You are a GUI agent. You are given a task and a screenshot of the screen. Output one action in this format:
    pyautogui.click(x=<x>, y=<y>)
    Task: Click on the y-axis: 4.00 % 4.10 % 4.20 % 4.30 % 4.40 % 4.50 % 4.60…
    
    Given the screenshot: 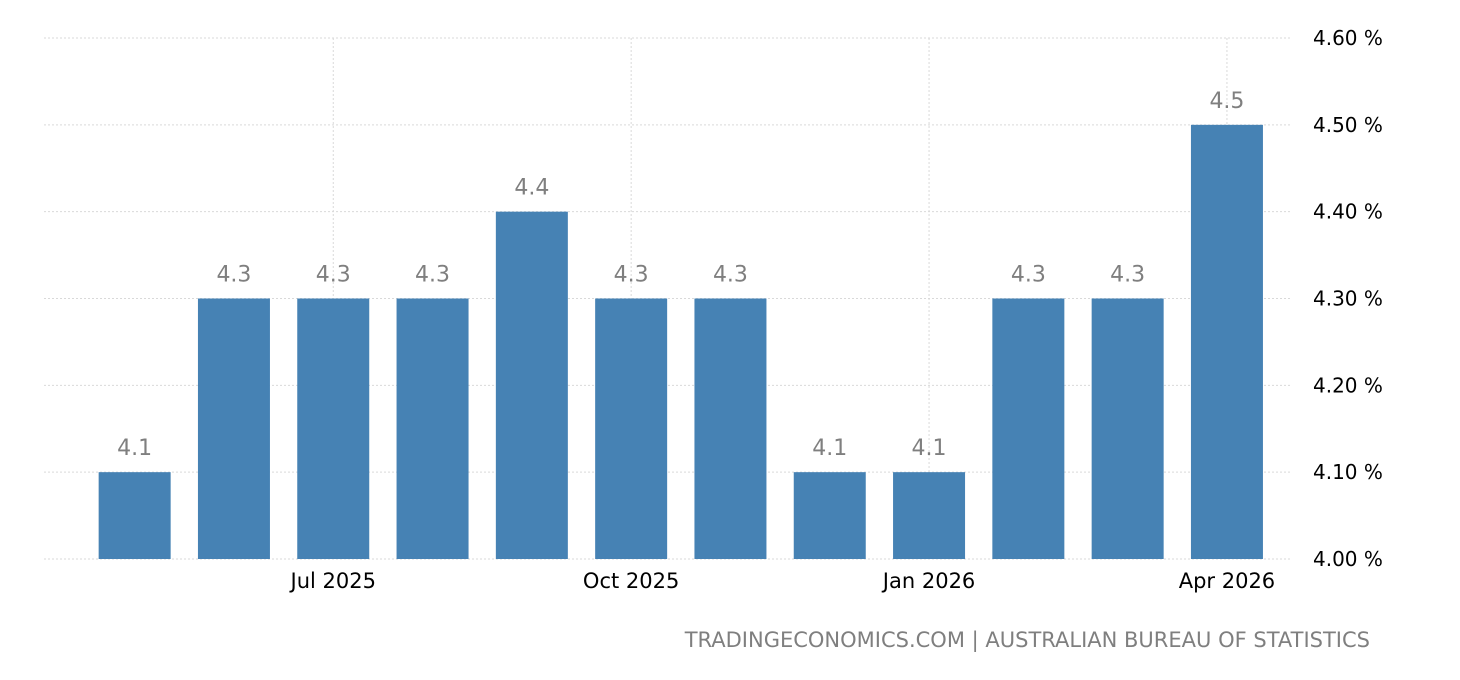 What is the action you would take?
    pyautogui.click(x=1348, y=298)
    